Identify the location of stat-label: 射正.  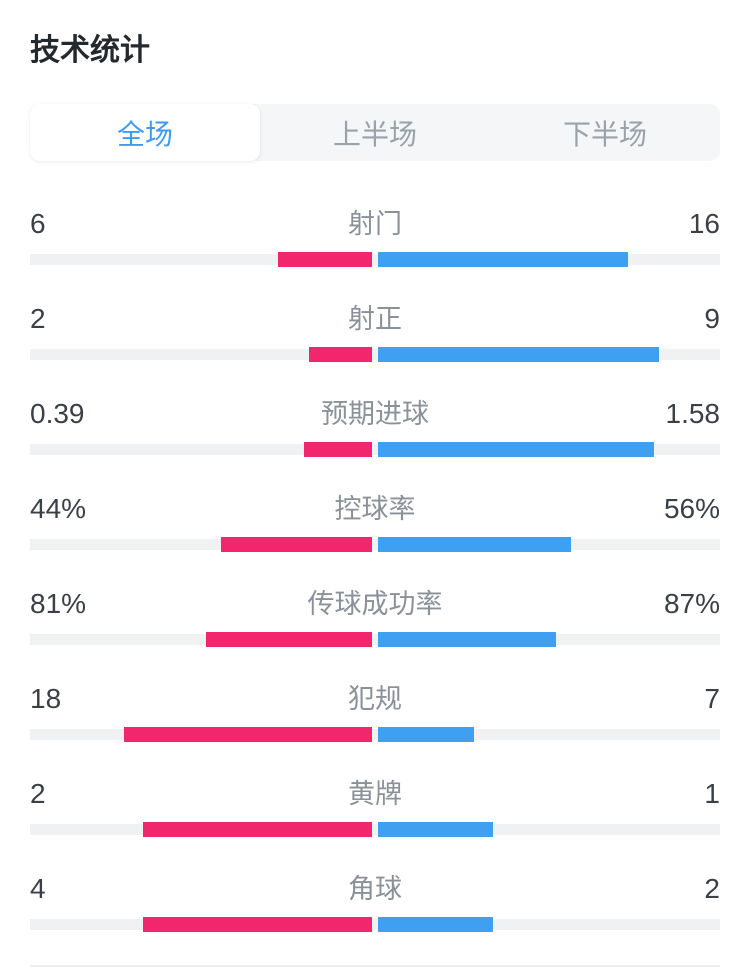
(375, 319).